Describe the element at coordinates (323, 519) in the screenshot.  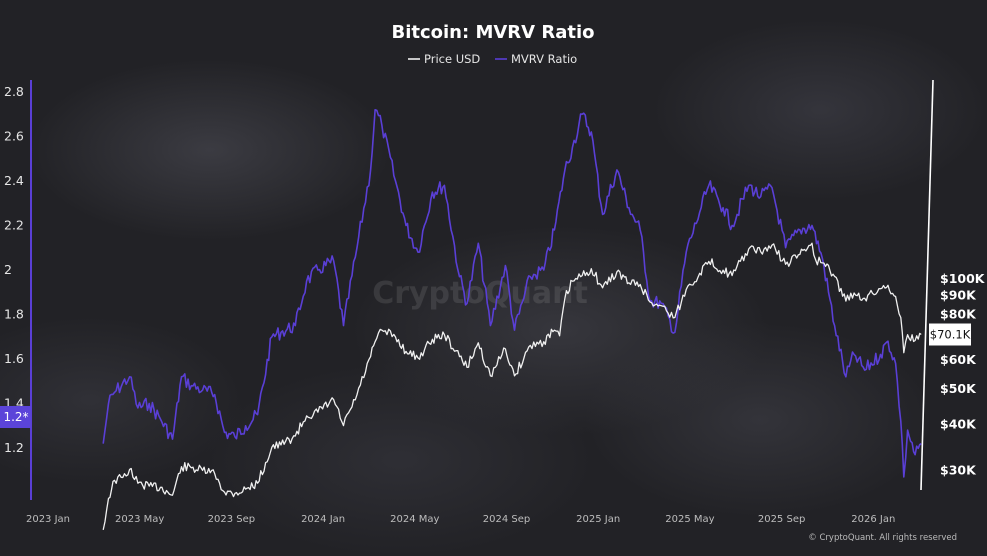
I see `x-tick-label-3: 2024 Jan` at that location.